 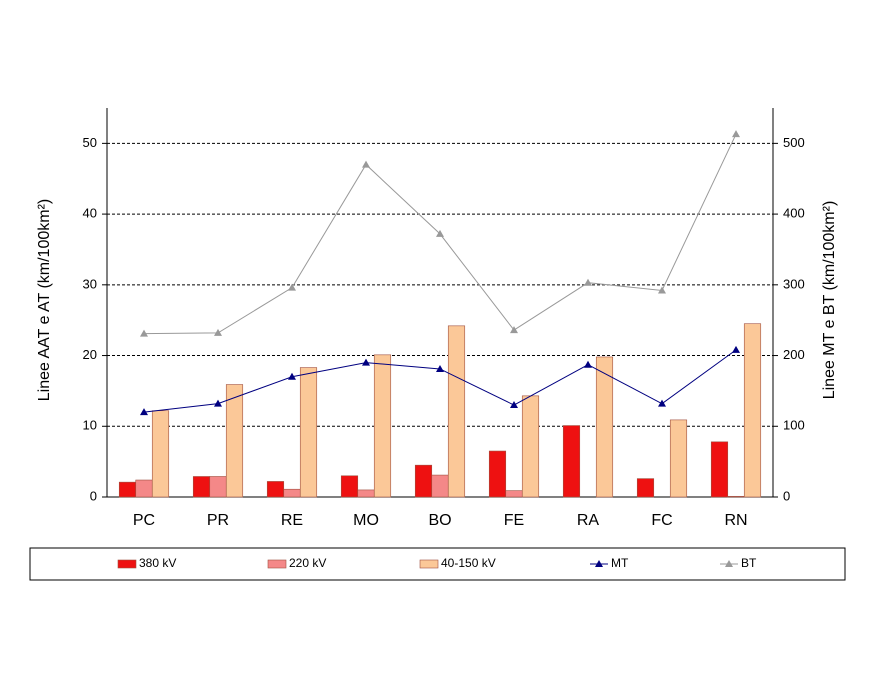 What do you see at coordinates (93, 495) in the screenshot?
I see `y-tick-label: 0` at bounding box center [93, 495].